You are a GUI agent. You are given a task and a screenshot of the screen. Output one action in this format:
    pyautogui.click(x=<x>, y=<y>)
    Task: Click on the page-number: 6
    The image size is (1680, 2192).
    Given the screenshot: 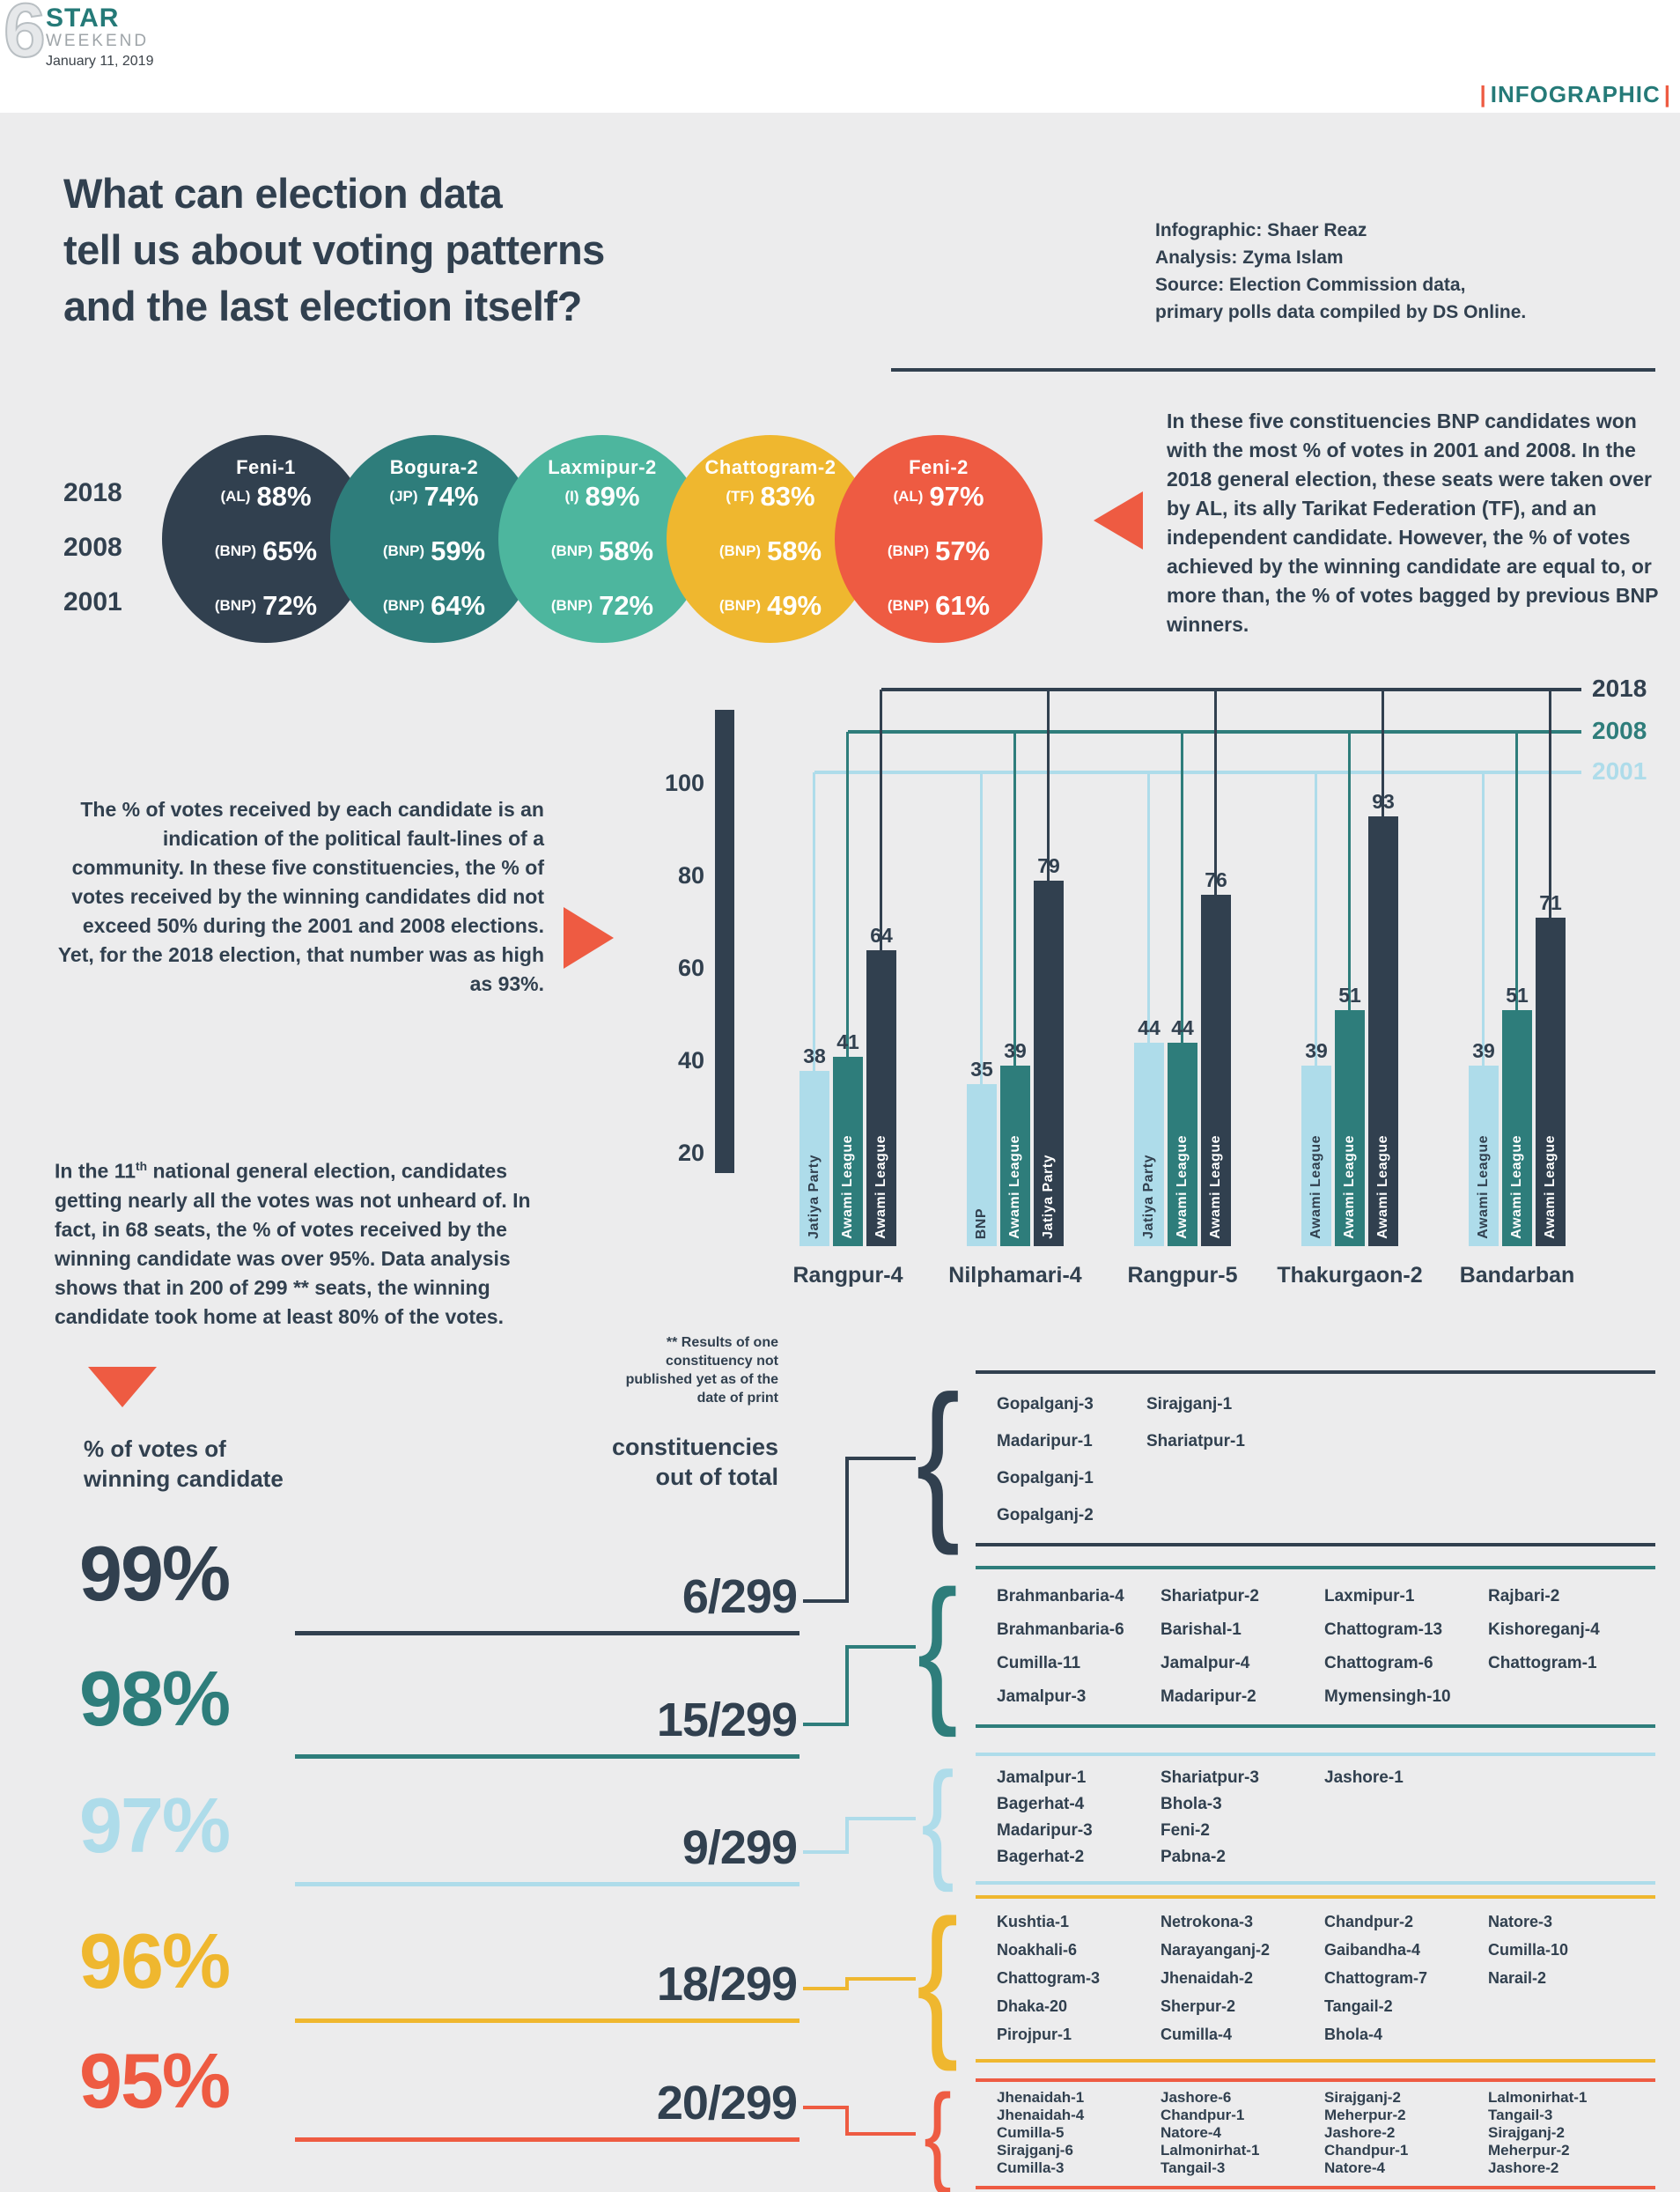 What is the action you would take?
    pyautogui.click(x=25, y=37)
    